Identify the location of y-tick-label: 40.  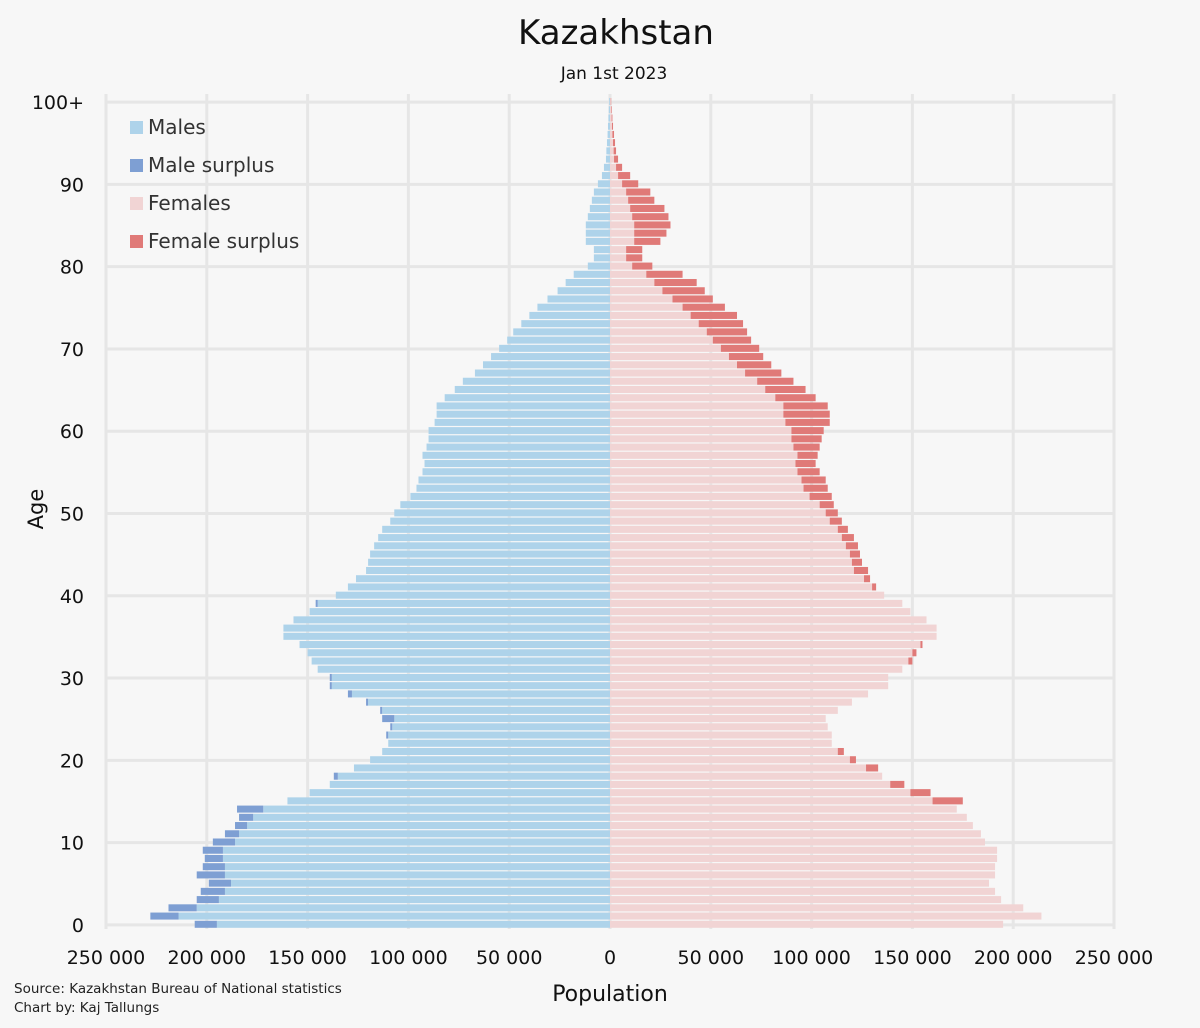
(72, 597).